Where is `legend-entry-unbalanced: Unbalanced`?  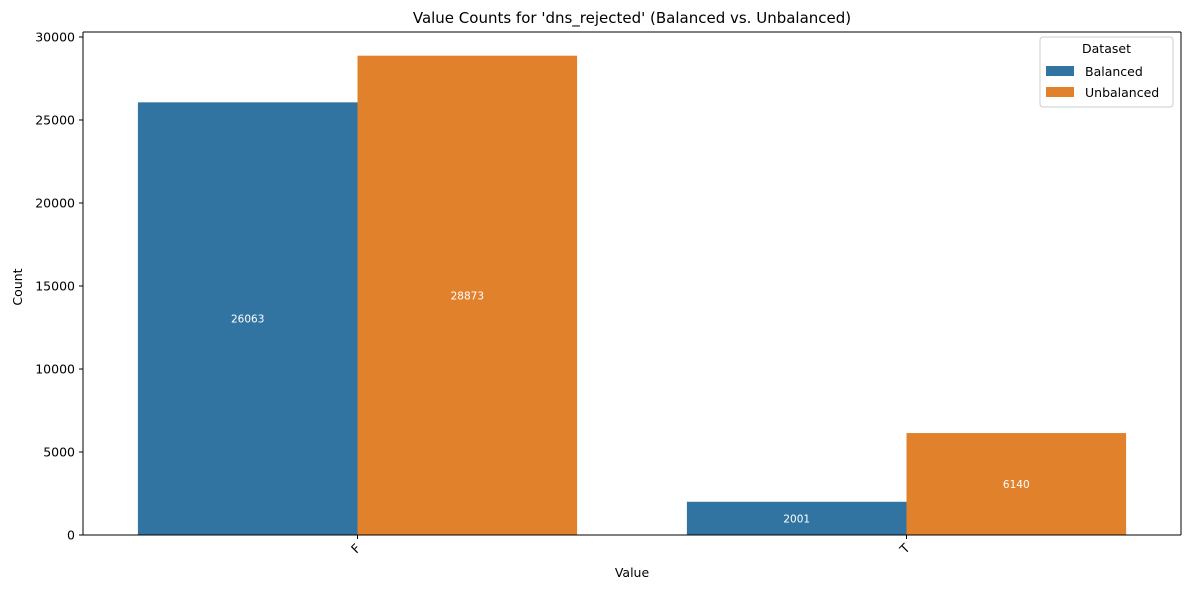 legend-entry-unbalanced: Unbalanced is located at coordinates (1122, 92).